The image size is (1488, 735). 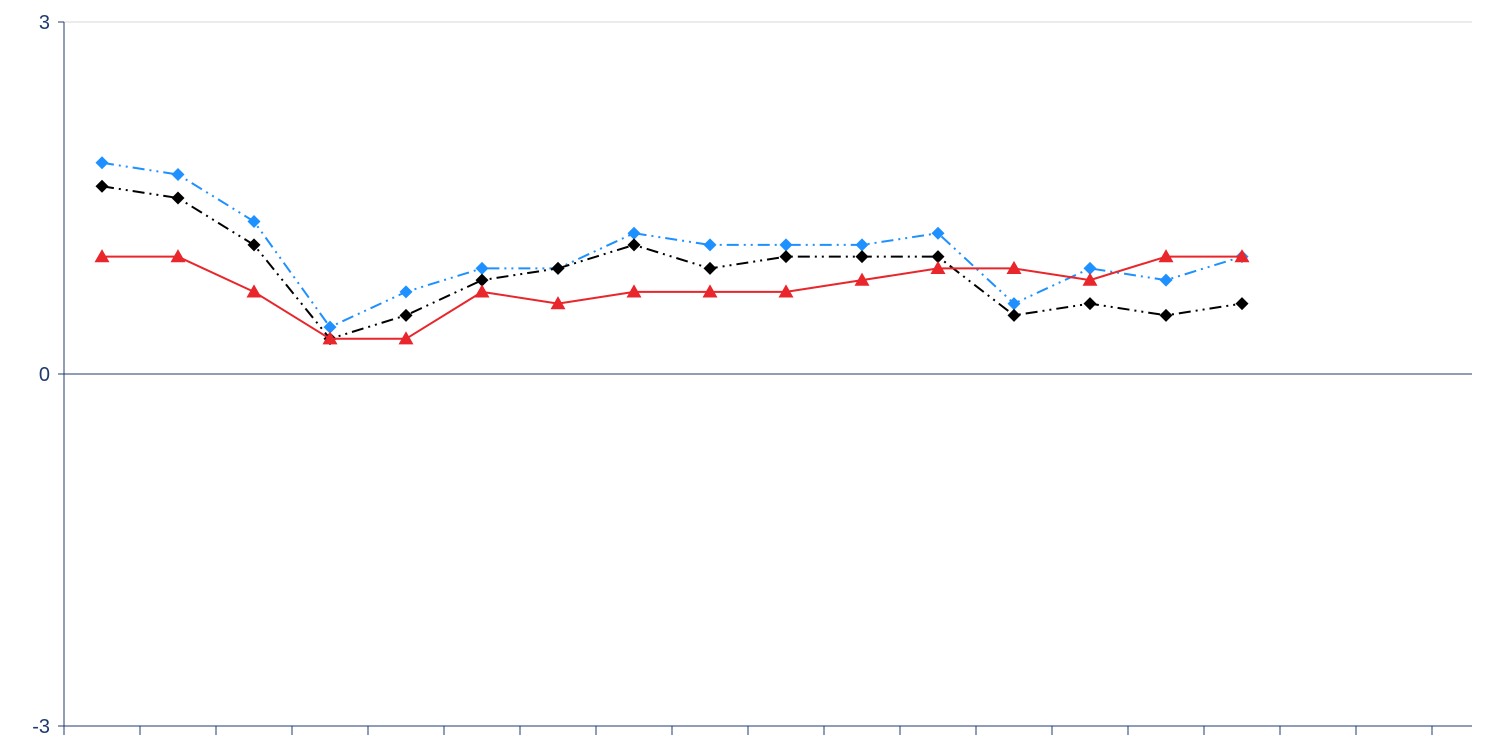 I want to click on y-tick-labels: 3 0 -3, so click(x=41, y=373).